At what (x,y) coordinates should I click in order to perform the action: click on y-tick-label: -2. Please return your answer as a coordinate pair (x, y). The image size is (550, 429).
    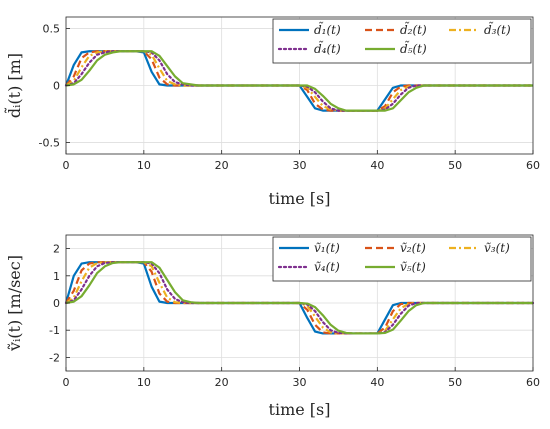
    Looking at the image, I should click on (54, 357).